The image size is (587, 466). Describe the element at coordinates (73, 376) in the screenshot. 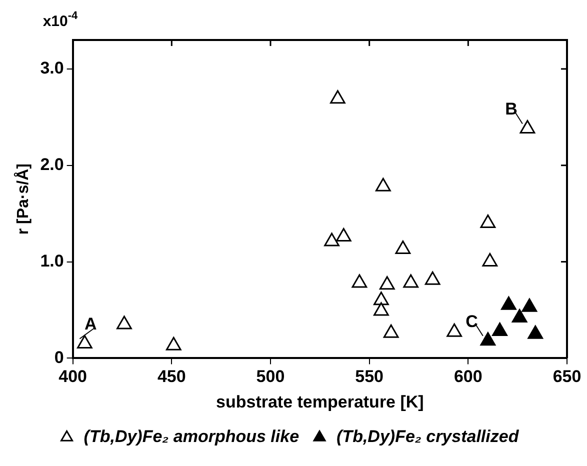

I see `x-tick-label: 400` at that location.